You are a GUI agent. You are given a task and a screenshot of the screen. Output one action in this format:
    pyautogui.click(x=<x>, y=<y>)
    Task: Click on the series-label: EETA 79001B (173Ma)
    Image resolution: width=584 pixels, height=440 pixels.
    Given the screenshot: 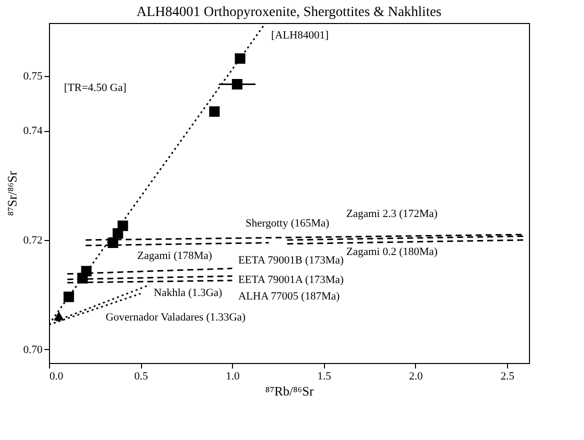 What is the action you would take?
    pyautogui.click(x=291, y=260)
    